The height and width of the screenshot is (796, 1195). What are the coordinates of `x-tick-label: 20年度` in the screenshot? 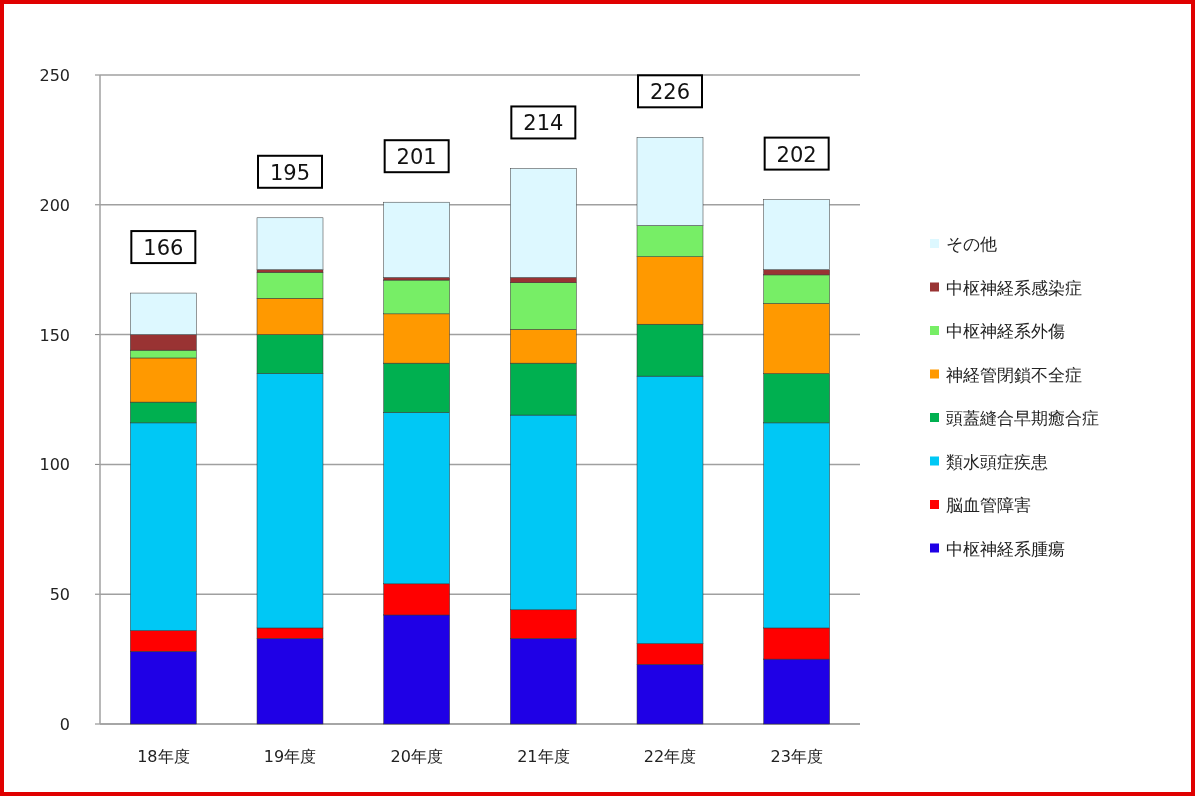 It's located at (416, 756).